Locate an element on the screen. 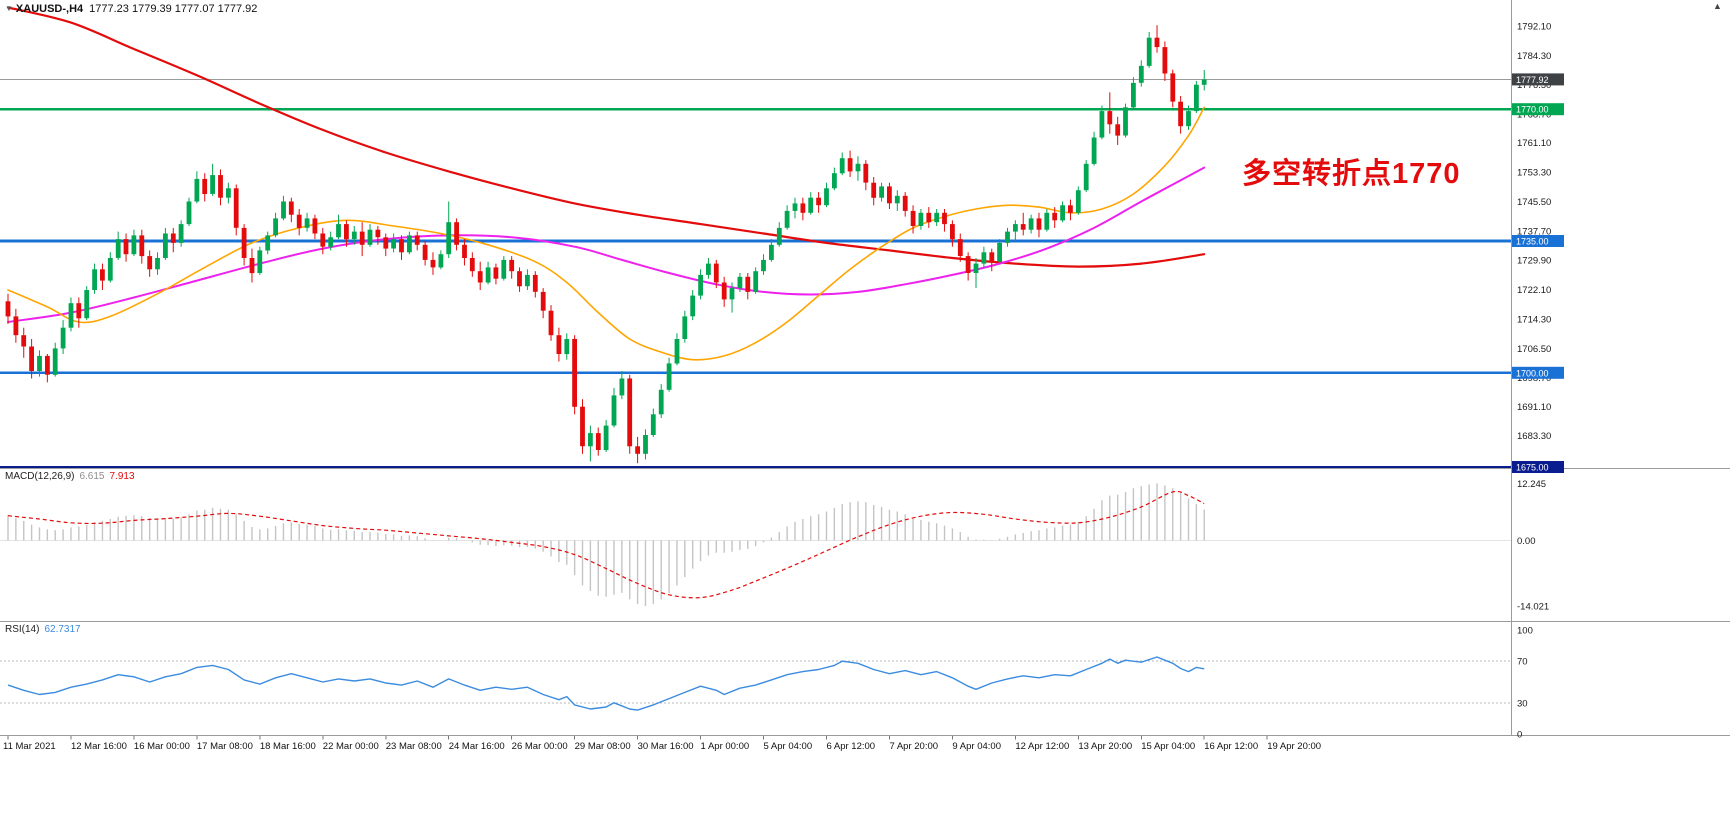 This screenshot has width=1730, height=830. price-badge-label: 1770.00 is located at coordinates (1532, 110).